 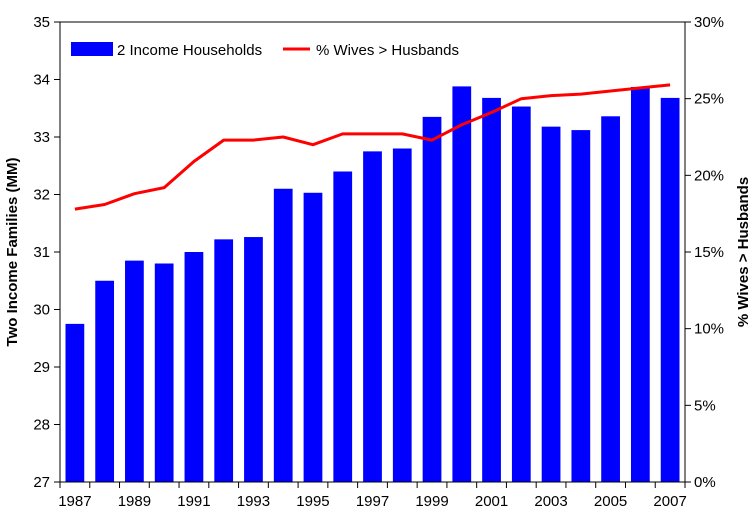 I want to click on y-axis-right: 0% 5% 10% 15% 20% 25% 30%, so click(x=704, y=252).